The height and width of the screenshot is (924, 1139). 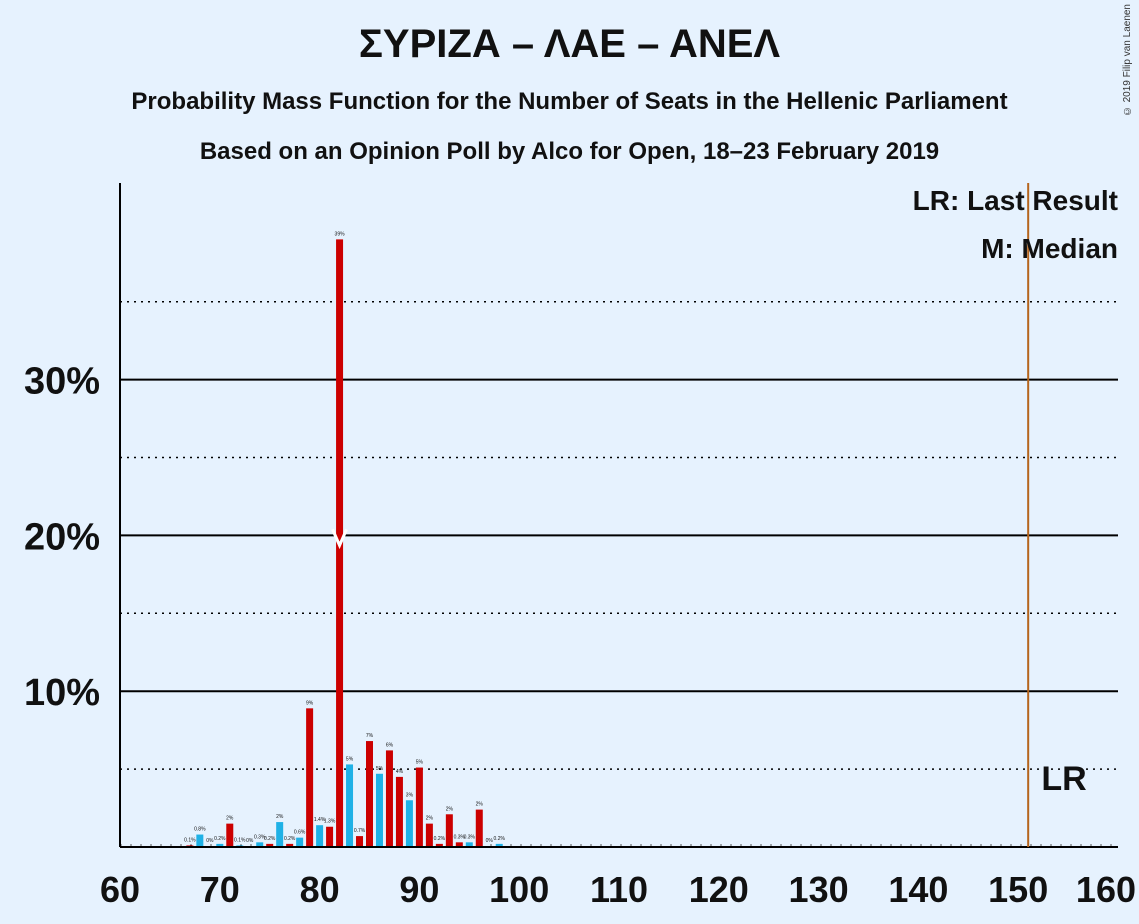 What do you see at coordinates (300, 833) in the screenshot?
I see `bar-value-label: 0.6%` at bounding box center [300, 833].